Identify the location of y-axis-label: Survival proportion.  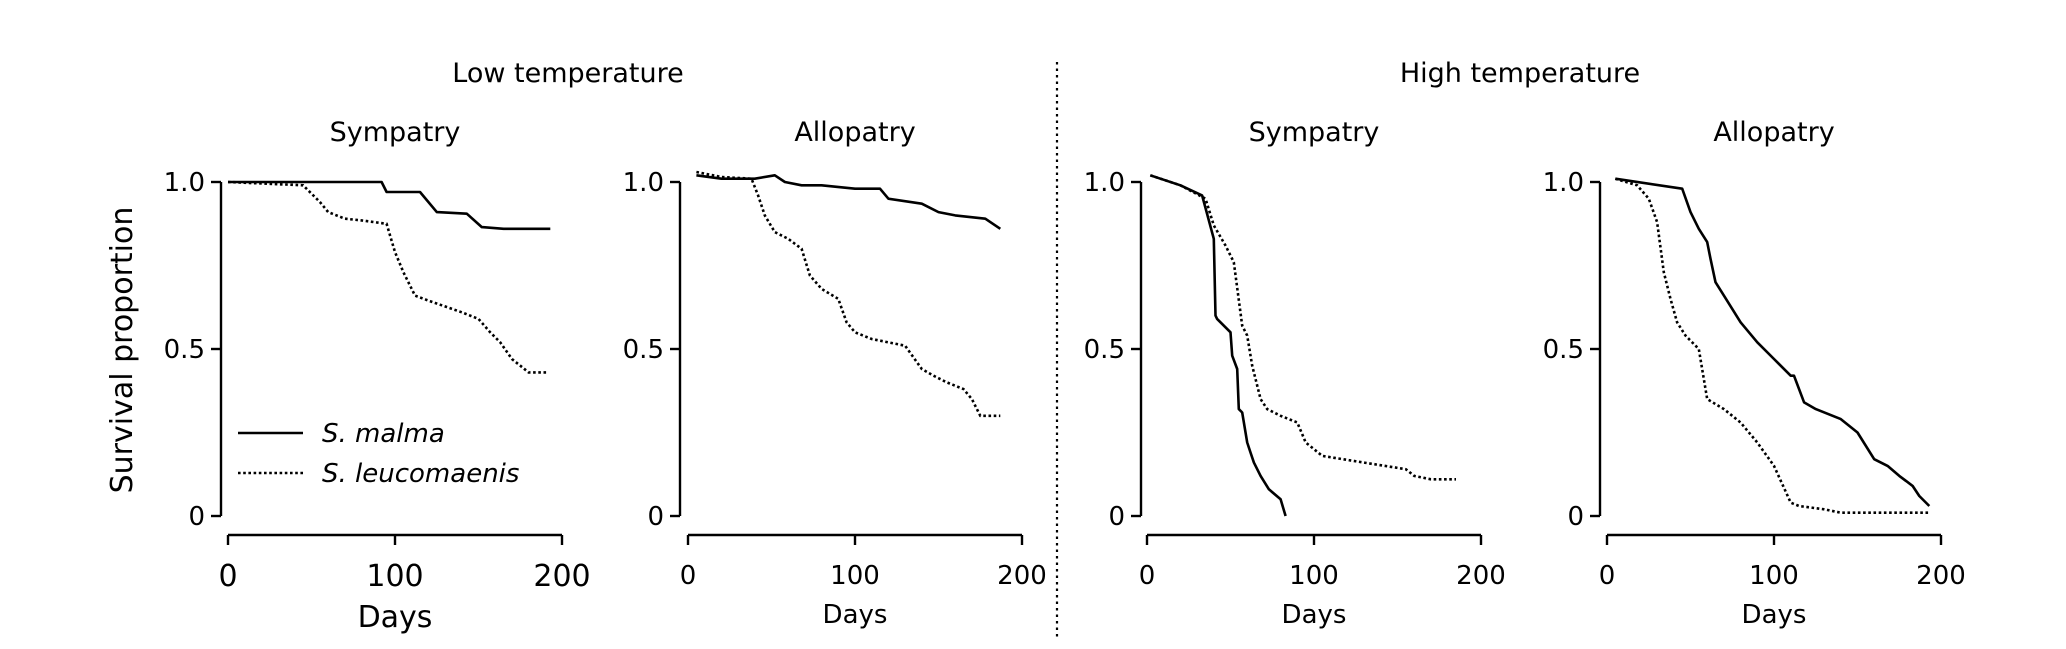
(122, 350).